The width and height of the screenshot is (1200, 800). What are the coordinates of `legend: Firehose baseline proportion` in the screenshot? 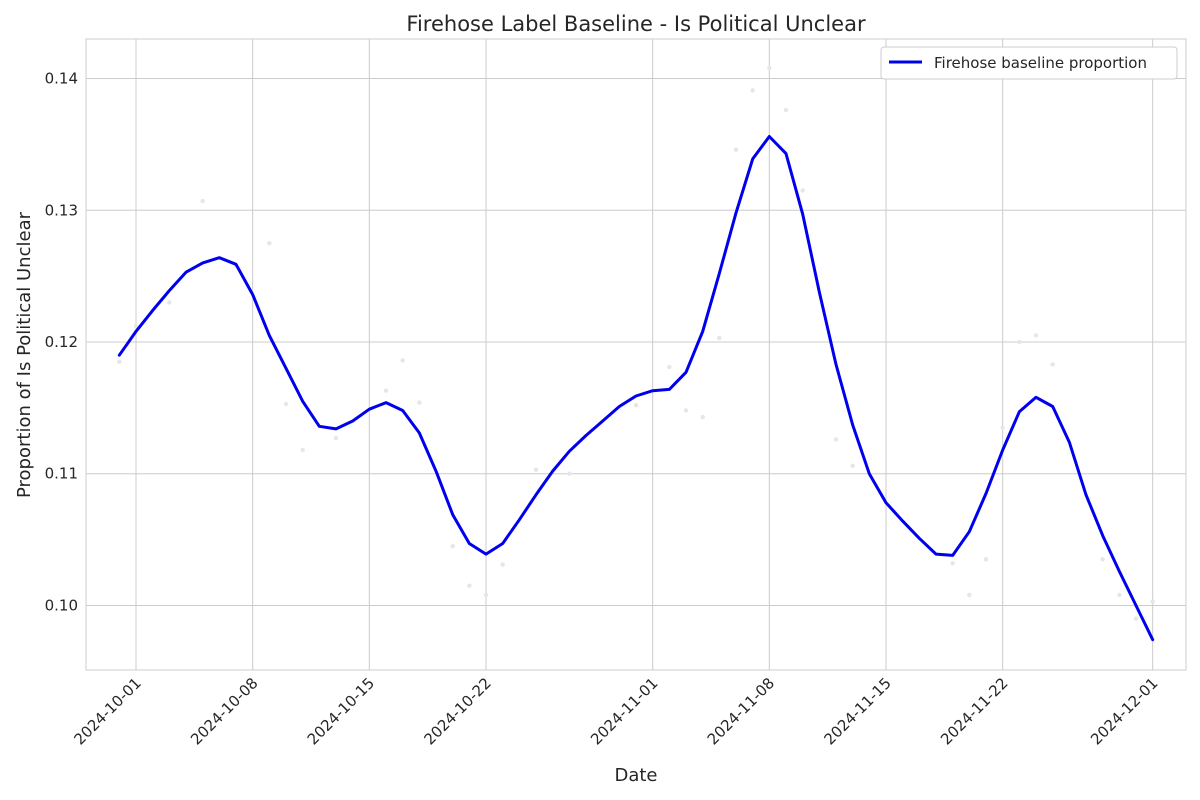 It's located at (1029, 63).